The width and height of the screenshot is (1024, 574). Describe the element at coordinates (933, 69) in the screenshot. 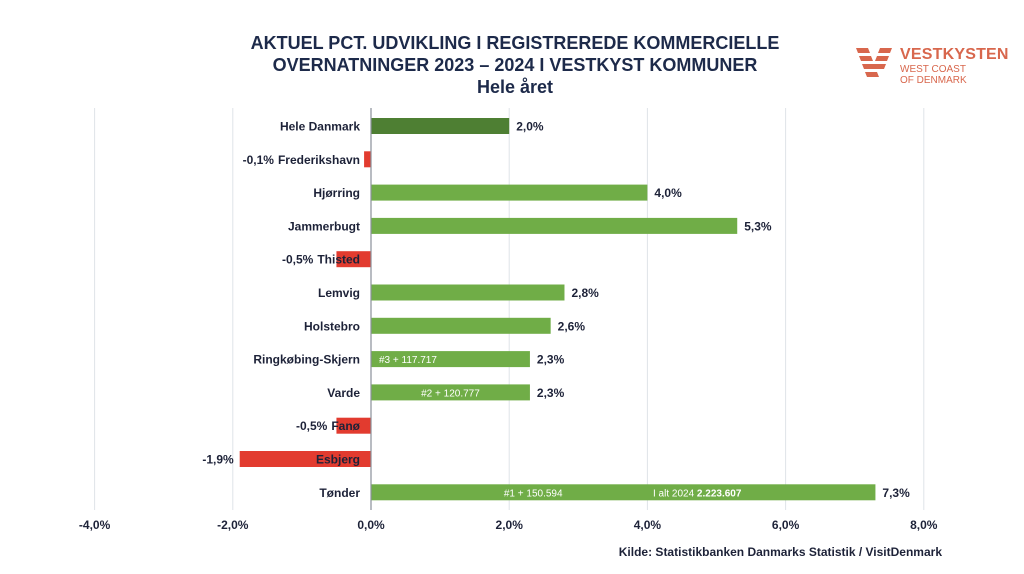

I see `logo-line-1: WEST COAST` at that location.